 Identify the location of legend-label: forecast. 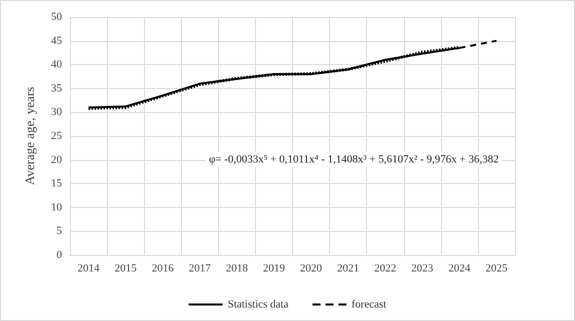
(368, 304).